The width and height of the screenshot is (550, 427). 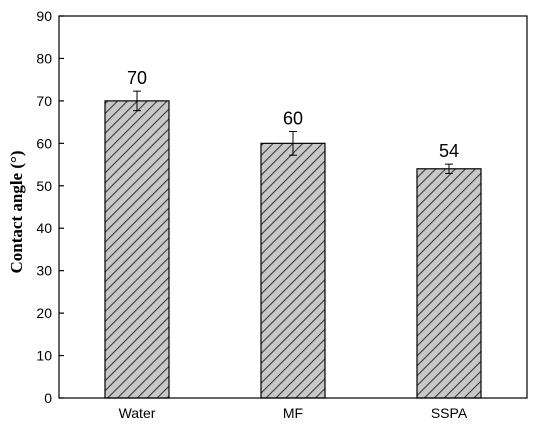 What do you see at coordinates (137, 413) in the screenshot?
I see `x-tick-label: Water` at bounding box center [137, 413].